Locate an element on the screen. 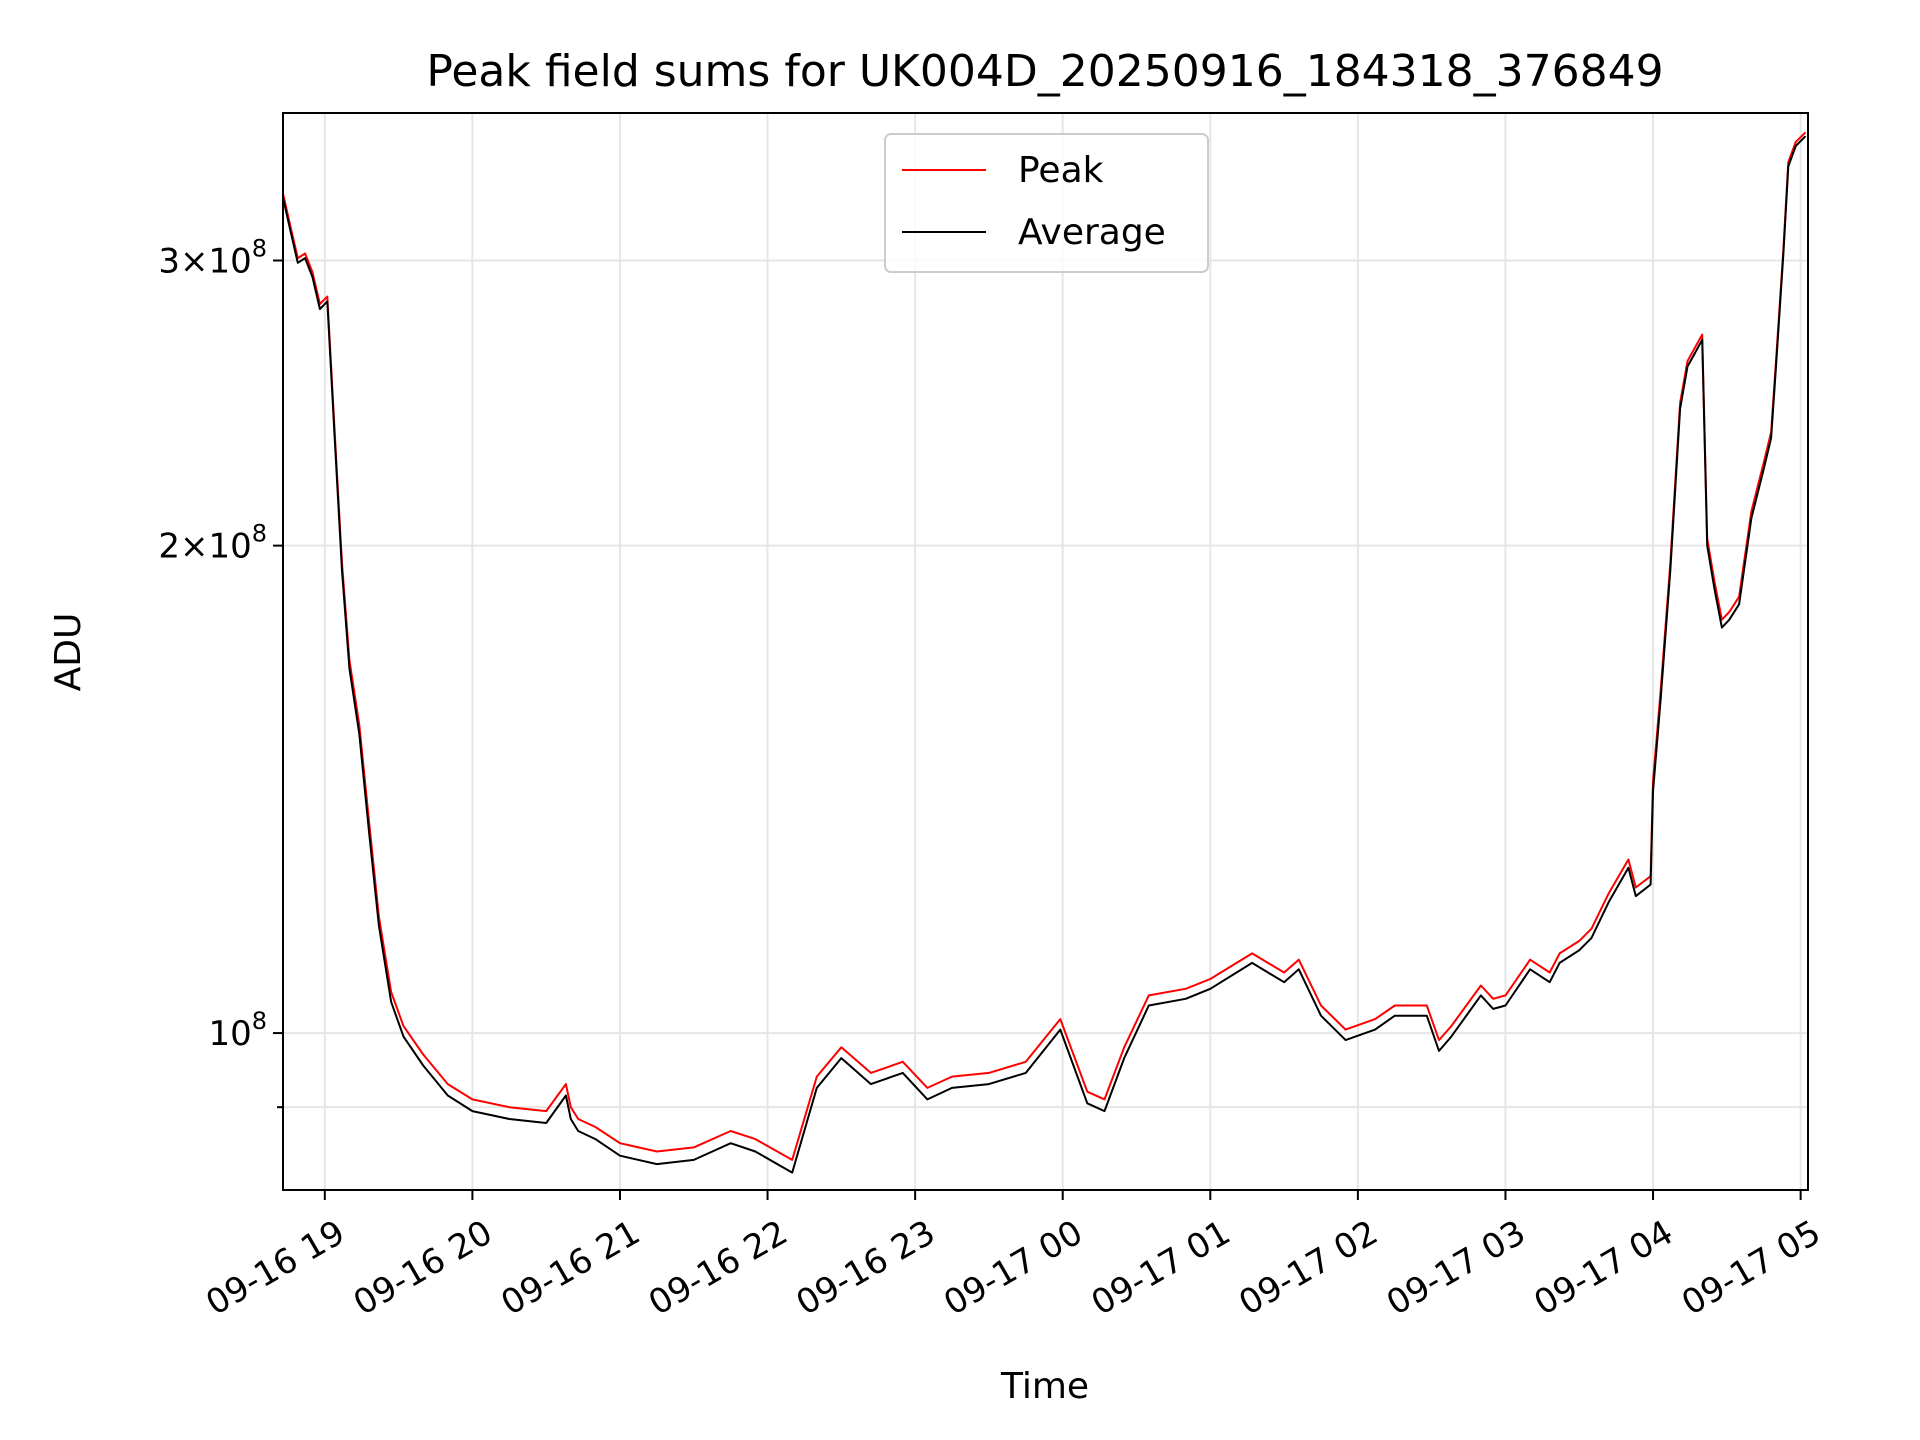 Image resolution: width=1920 pixels, height=1440 pixels. x-axis-label: Time is located at coordinates (1044, 1386).